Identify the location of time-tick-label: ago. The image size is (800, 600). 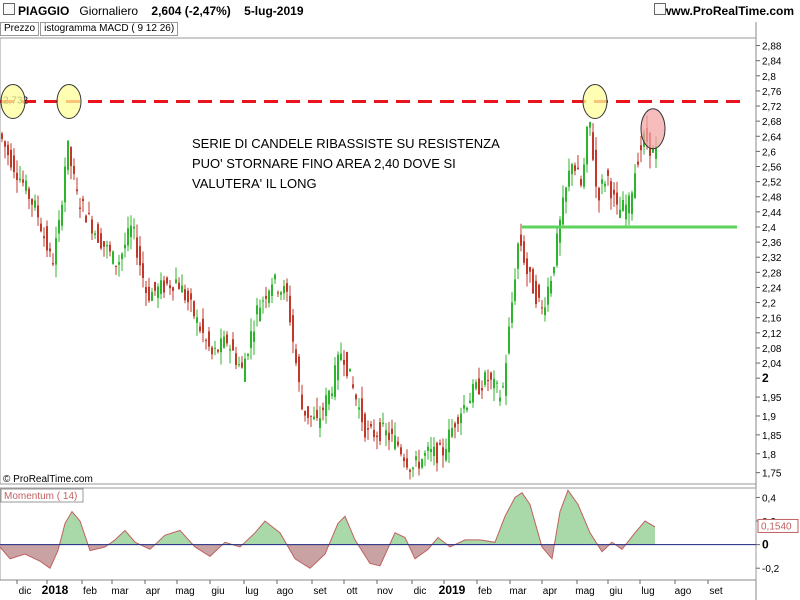
(285, 591).